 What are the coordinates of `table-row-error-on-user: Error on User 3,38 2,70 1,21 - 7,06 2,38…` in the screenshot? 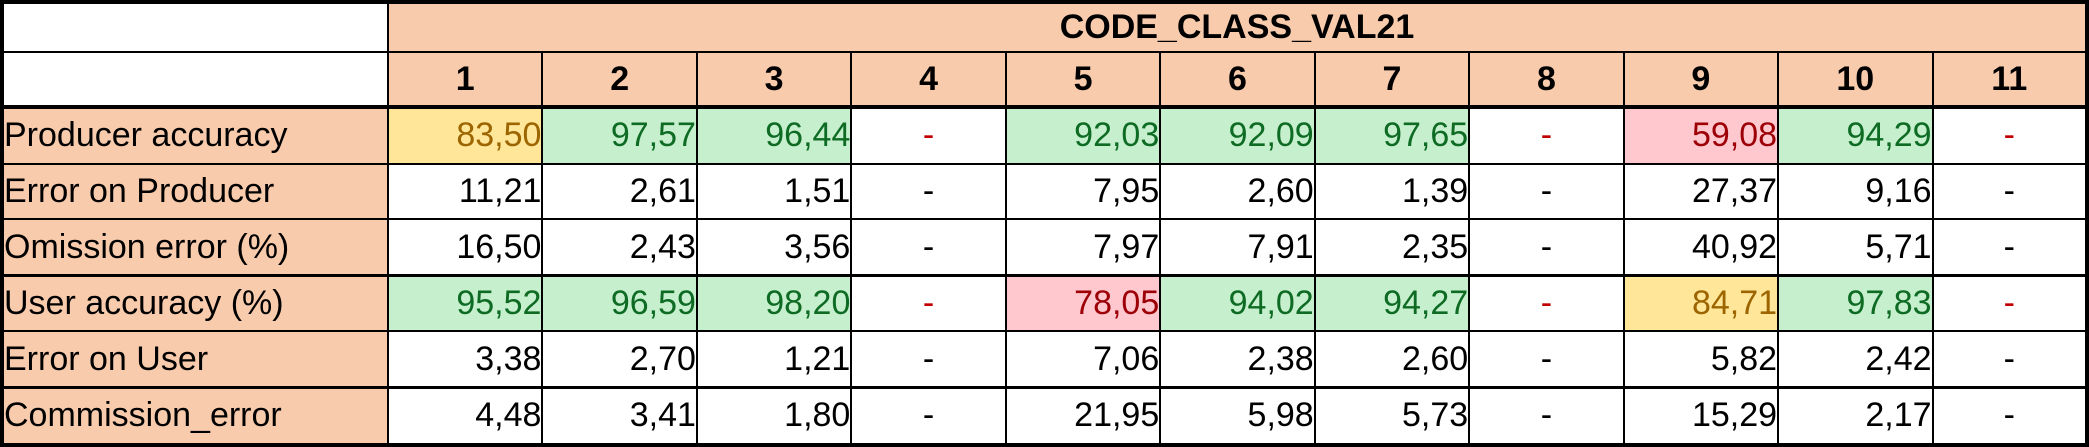 It's located at (1045, 359).